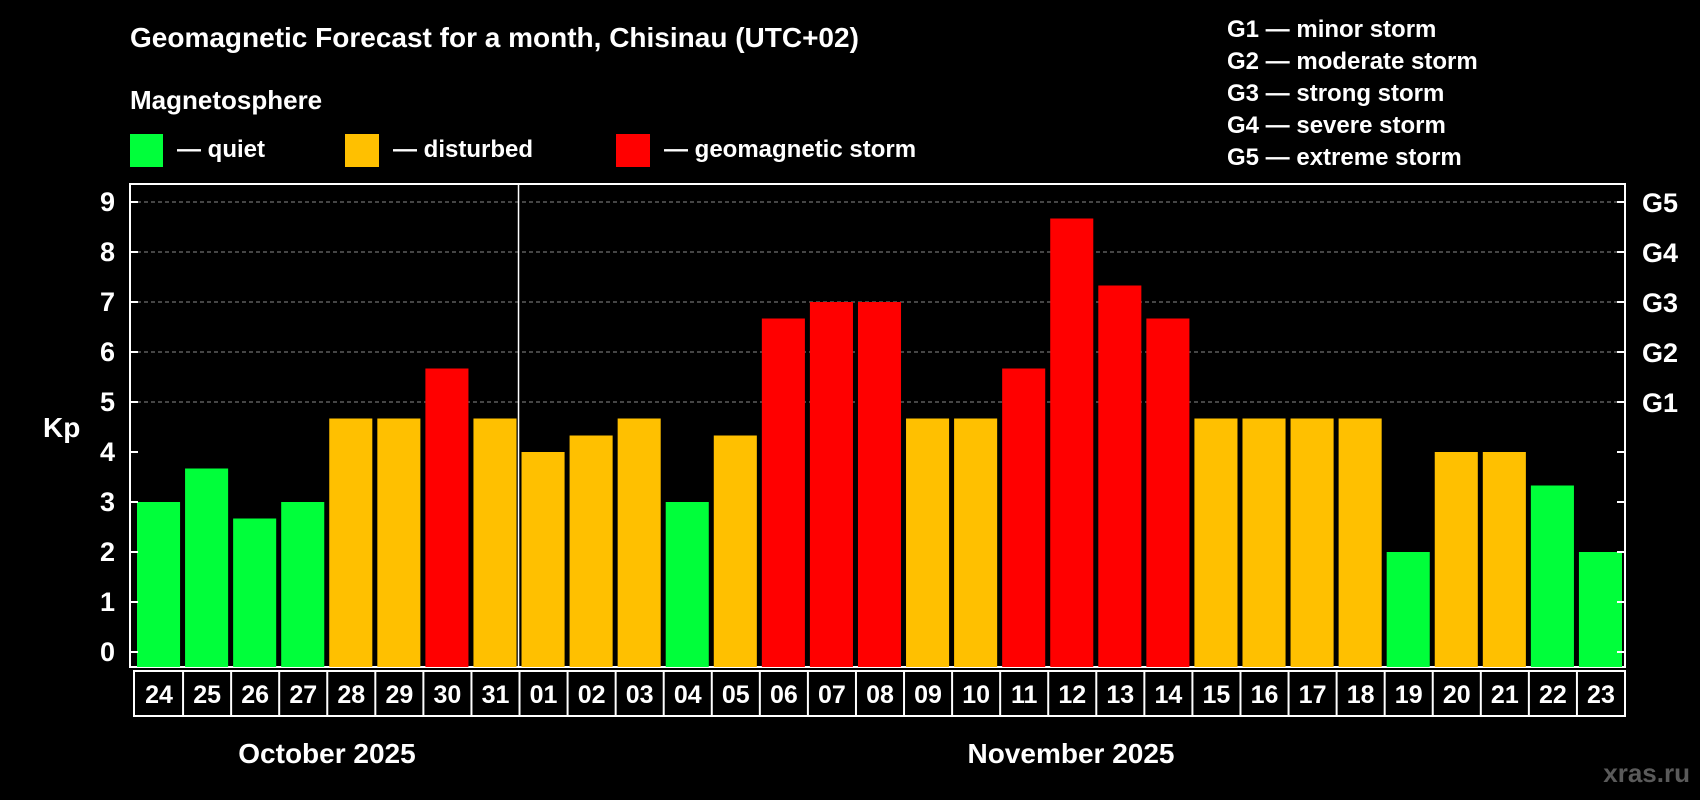 Image resolution: width=1700 pixels, height=800 pixels. What do you see at coordinates (928, 695) in the screenshot?
I see `x-tick-label-09: 09` at bounding box center [928, 695].